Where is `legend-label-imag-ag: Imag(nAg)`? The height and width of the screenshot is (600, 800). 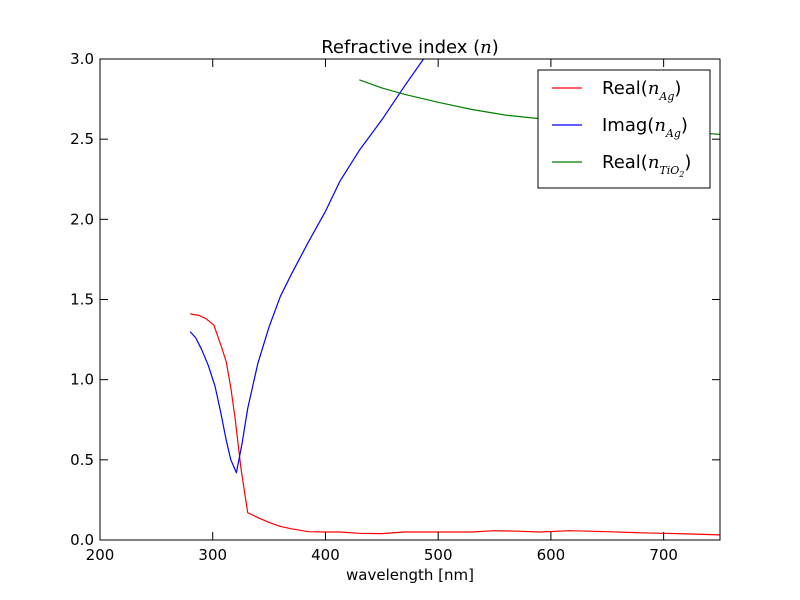 legend-label-imag-ag: Imag(nAg) is located at coordinates (645, 127).